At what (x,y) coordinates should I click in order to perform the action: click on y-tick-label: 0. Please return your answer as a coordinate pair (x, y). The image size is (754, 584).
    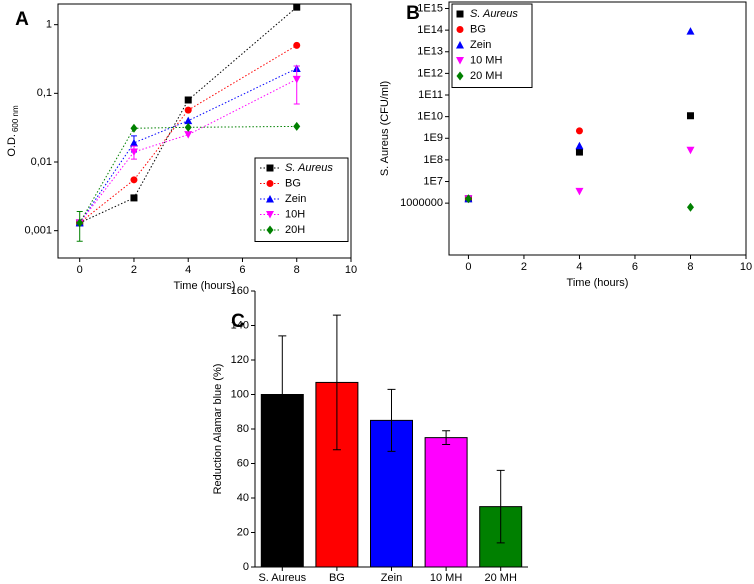
    Looking at the image, I should click on (246, 567).